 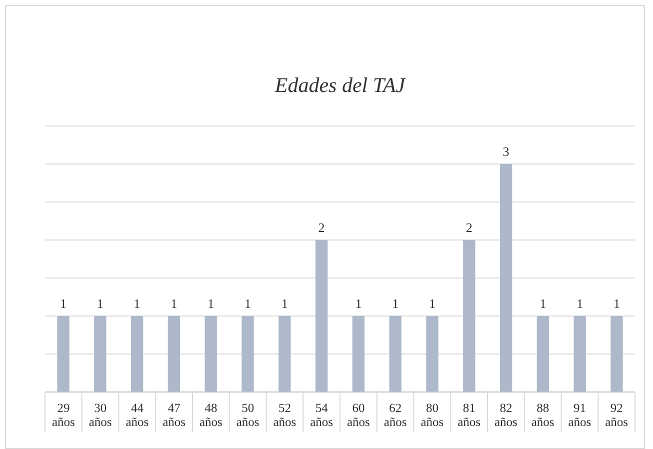 I want to click on x-tick-label: 91 años, so click(x=580, y=415).